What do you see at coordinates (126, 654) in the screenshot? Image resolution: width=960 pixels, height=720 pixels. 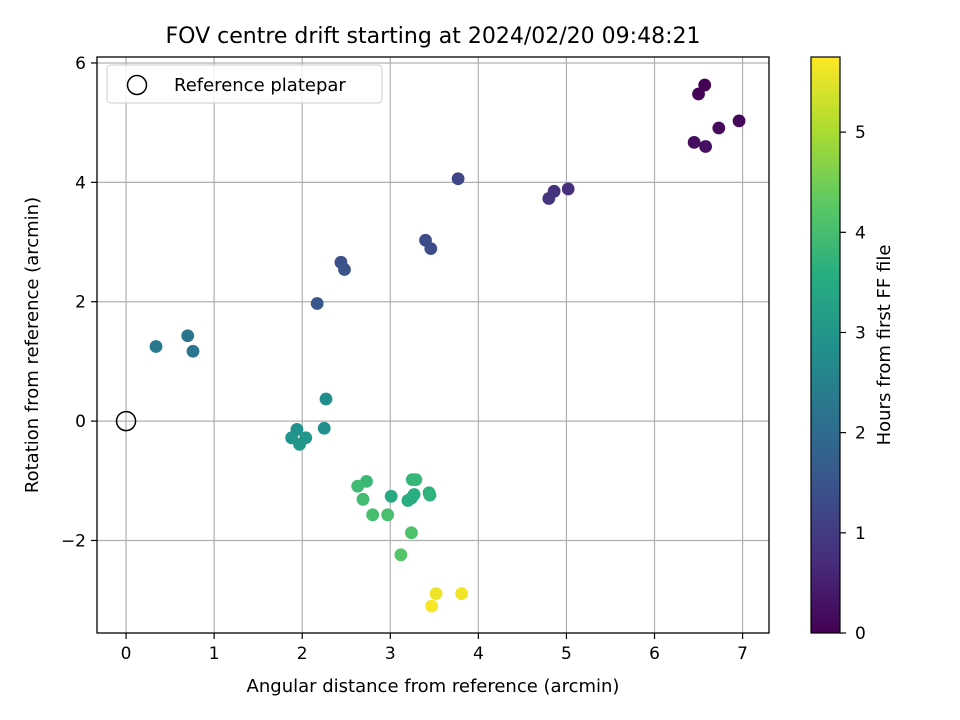 I see `x-tick-label: 0` at bounding box center [126, 654].